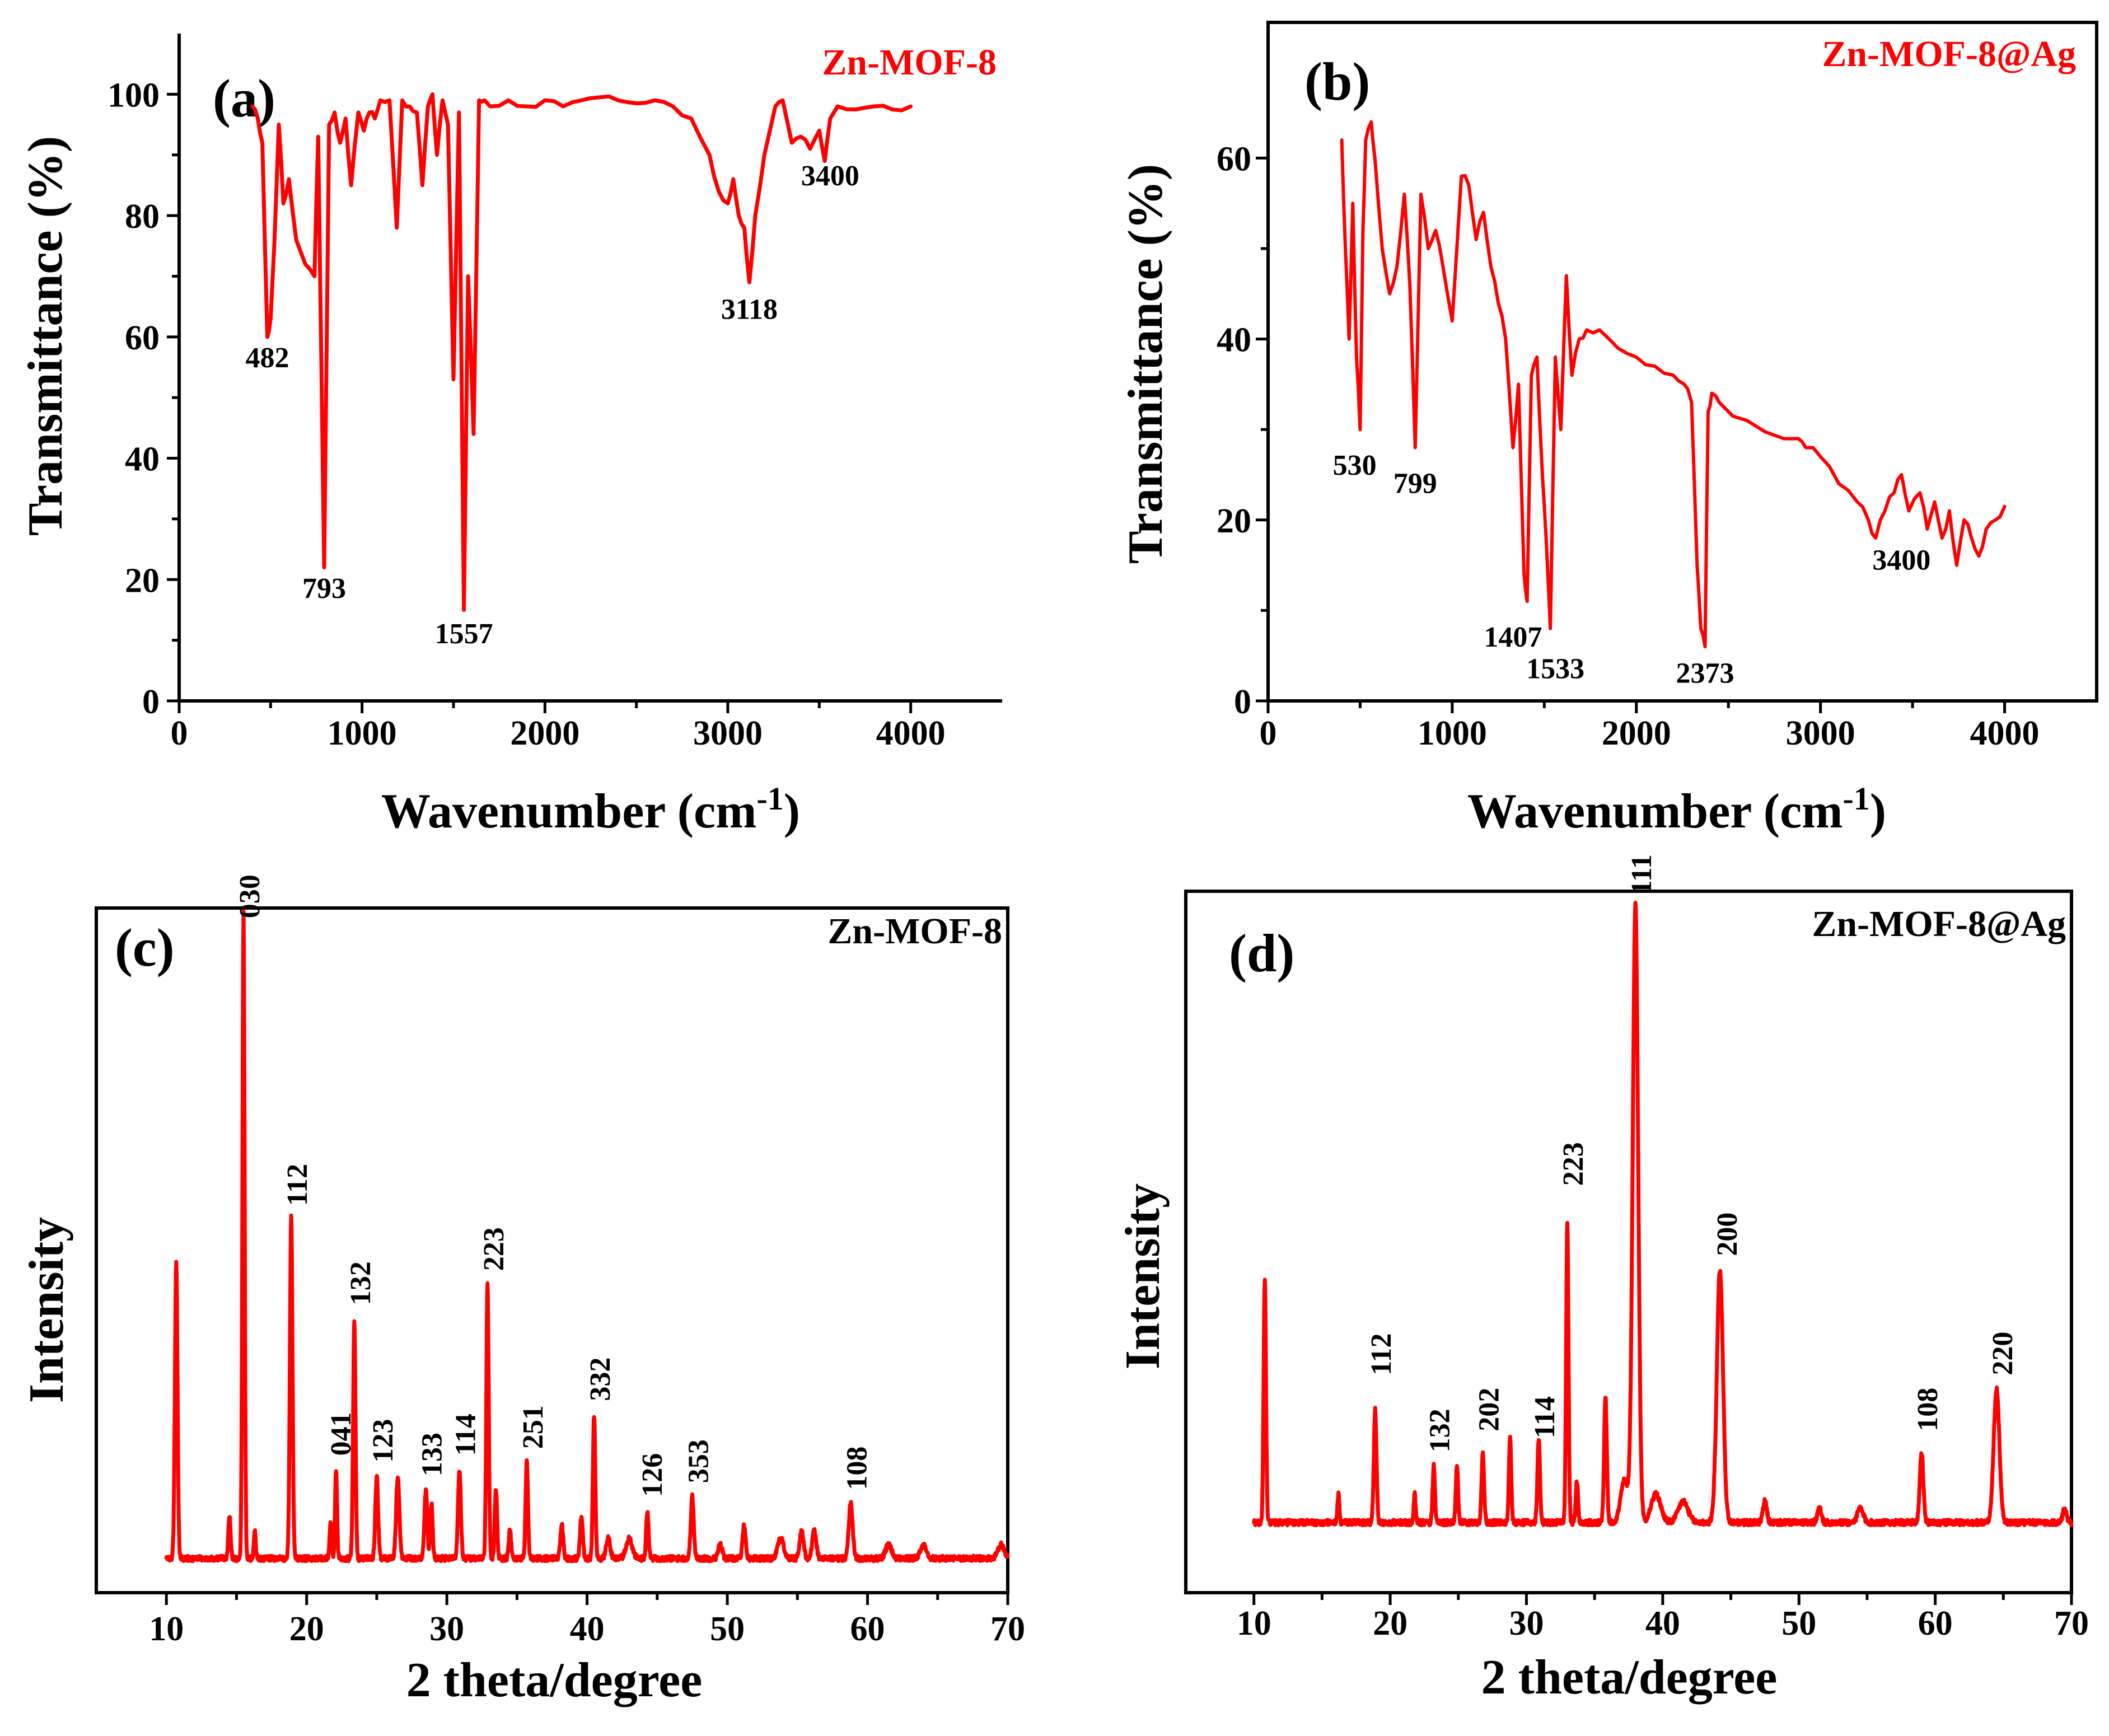  I want to click on peak-label: 530, so click(1355, 465).